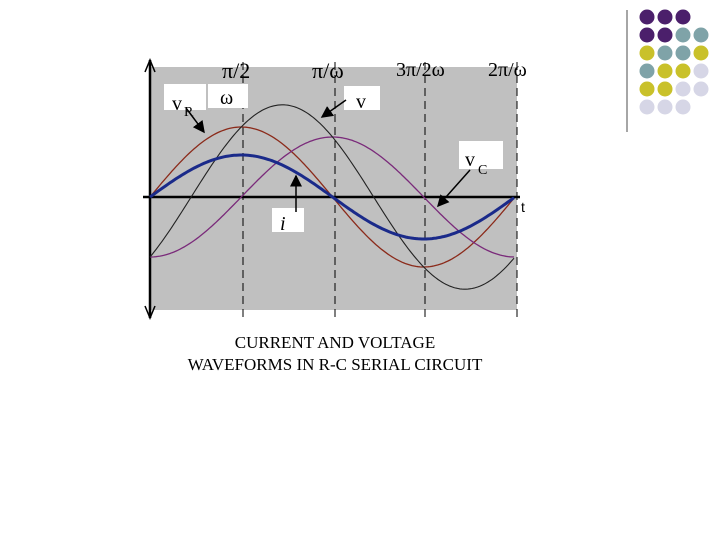  What do you see at coordinates (523, 207) in the screenshot?
I see `axis-label: t` at bounding box center [523, 207].